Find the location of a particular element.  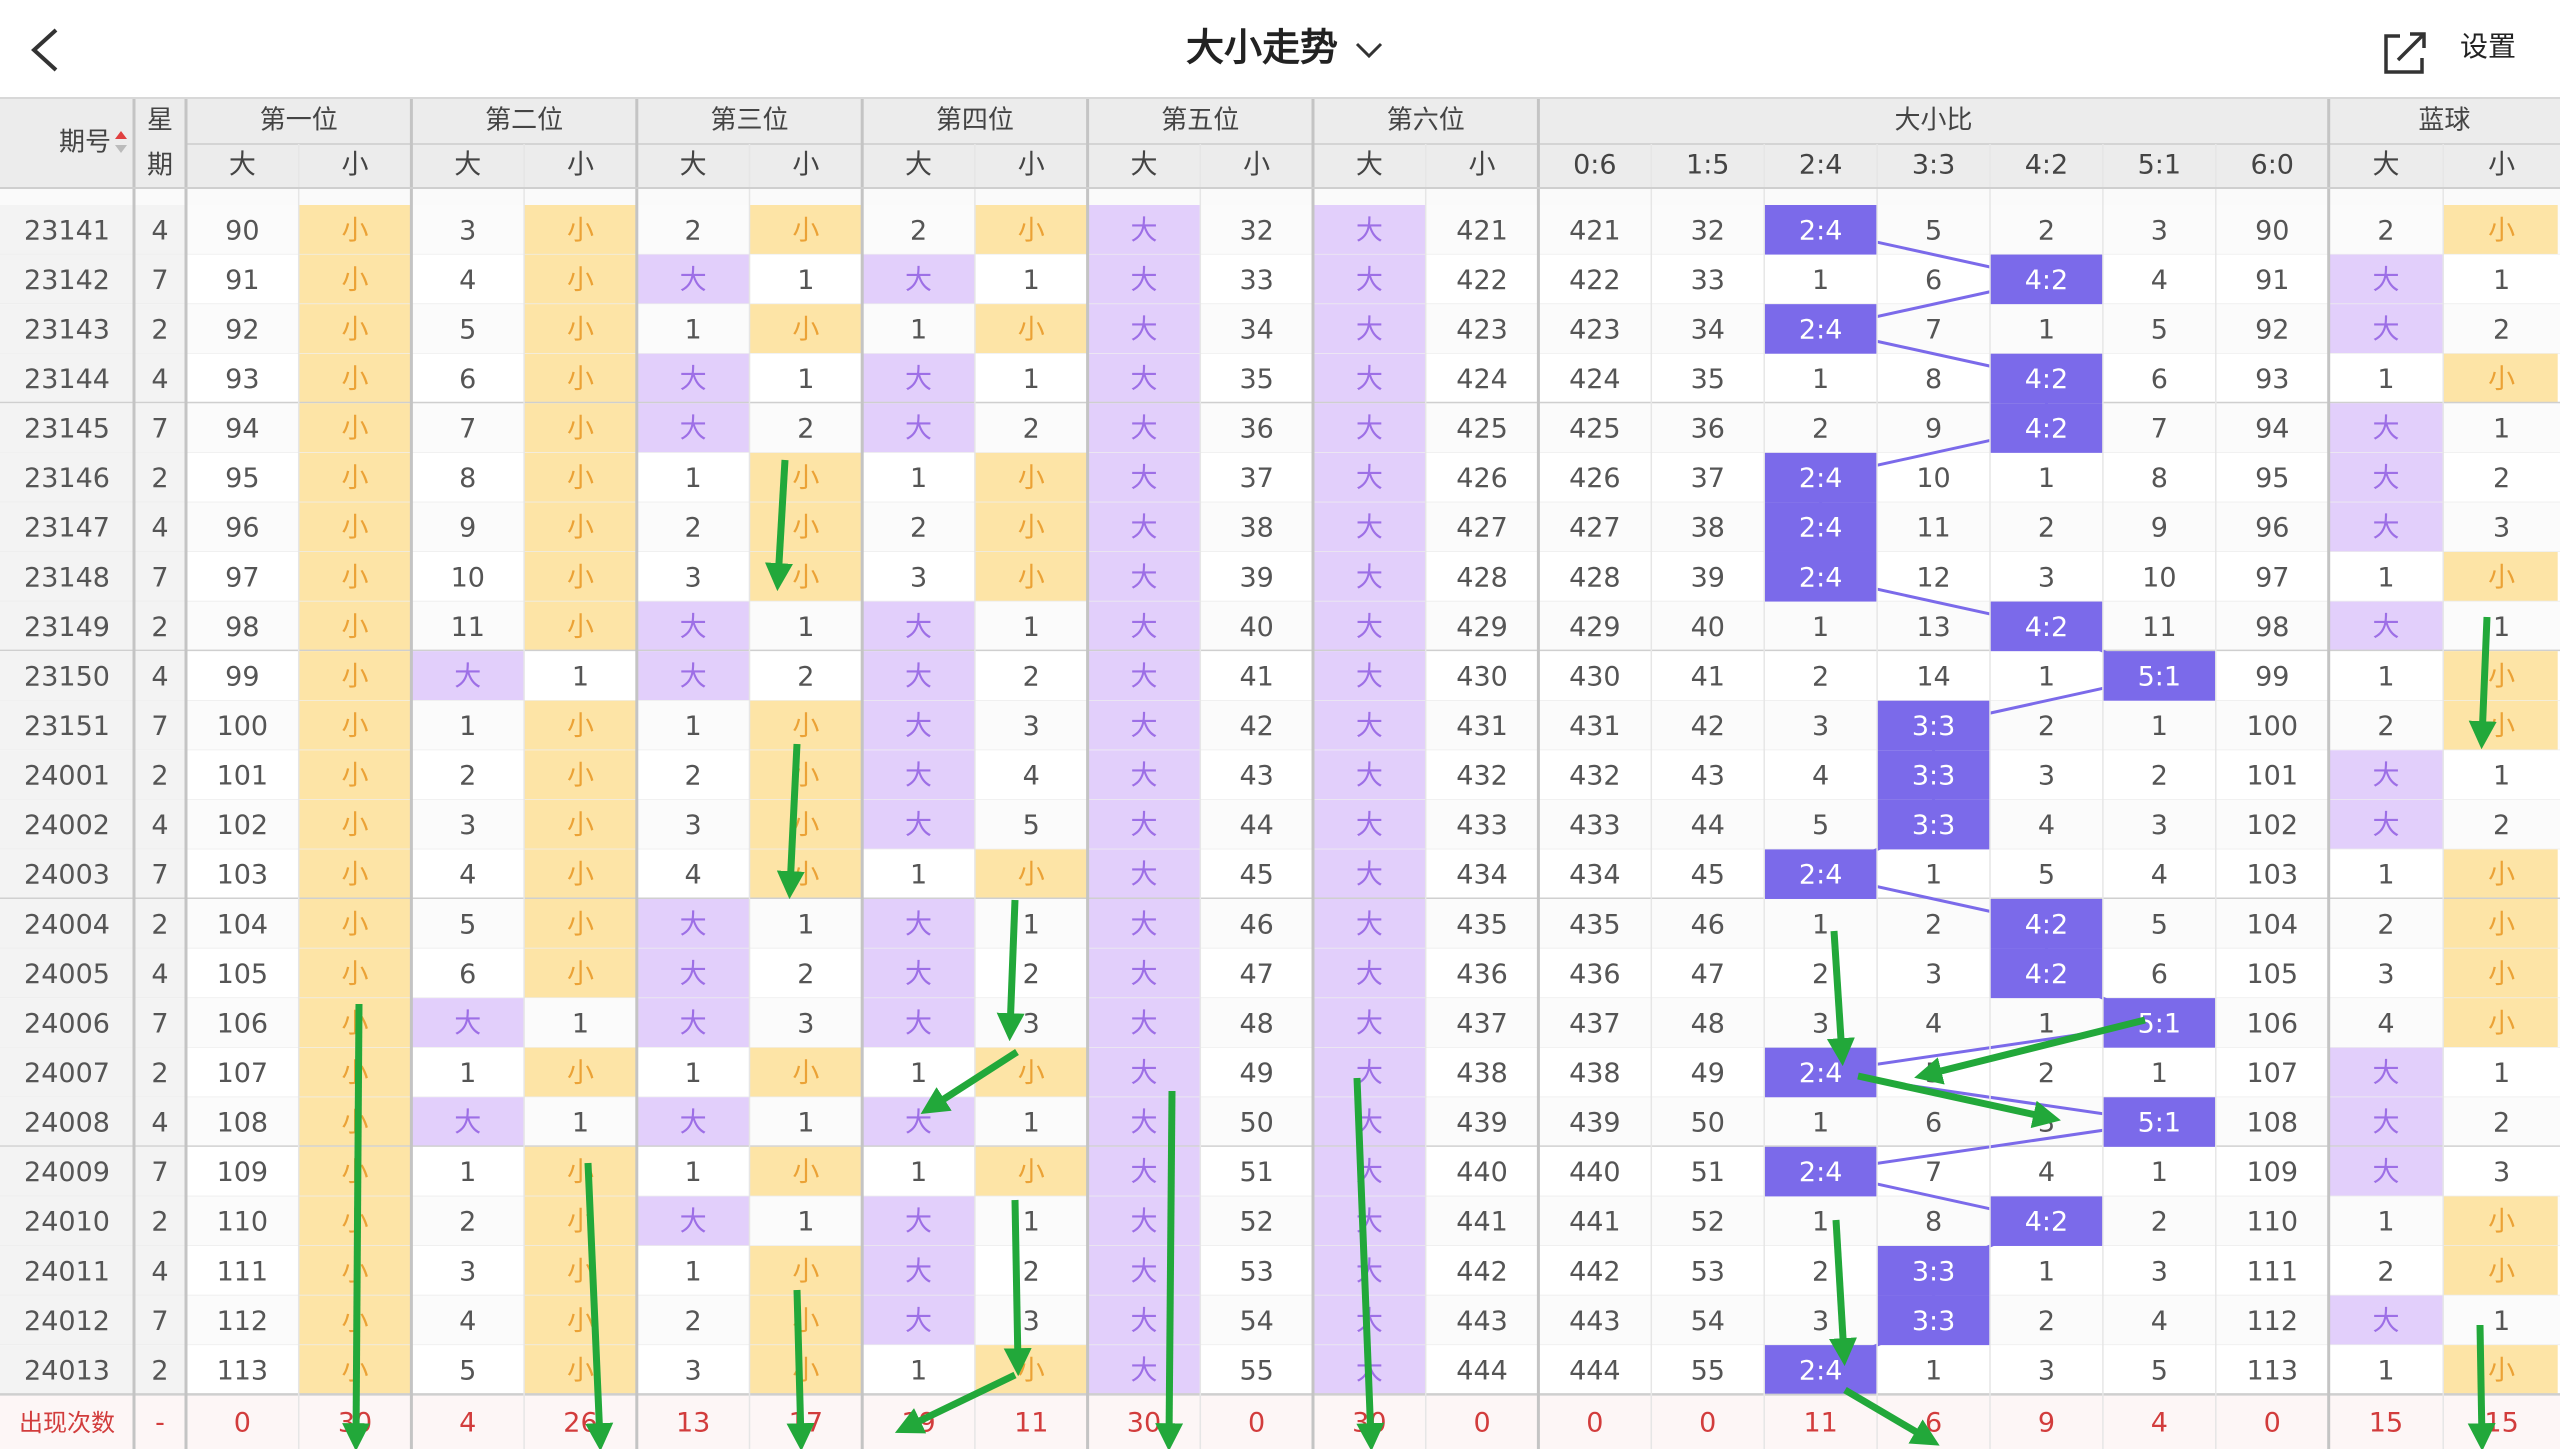

cell-value: 438 is located at coordinates (1595, 1073).